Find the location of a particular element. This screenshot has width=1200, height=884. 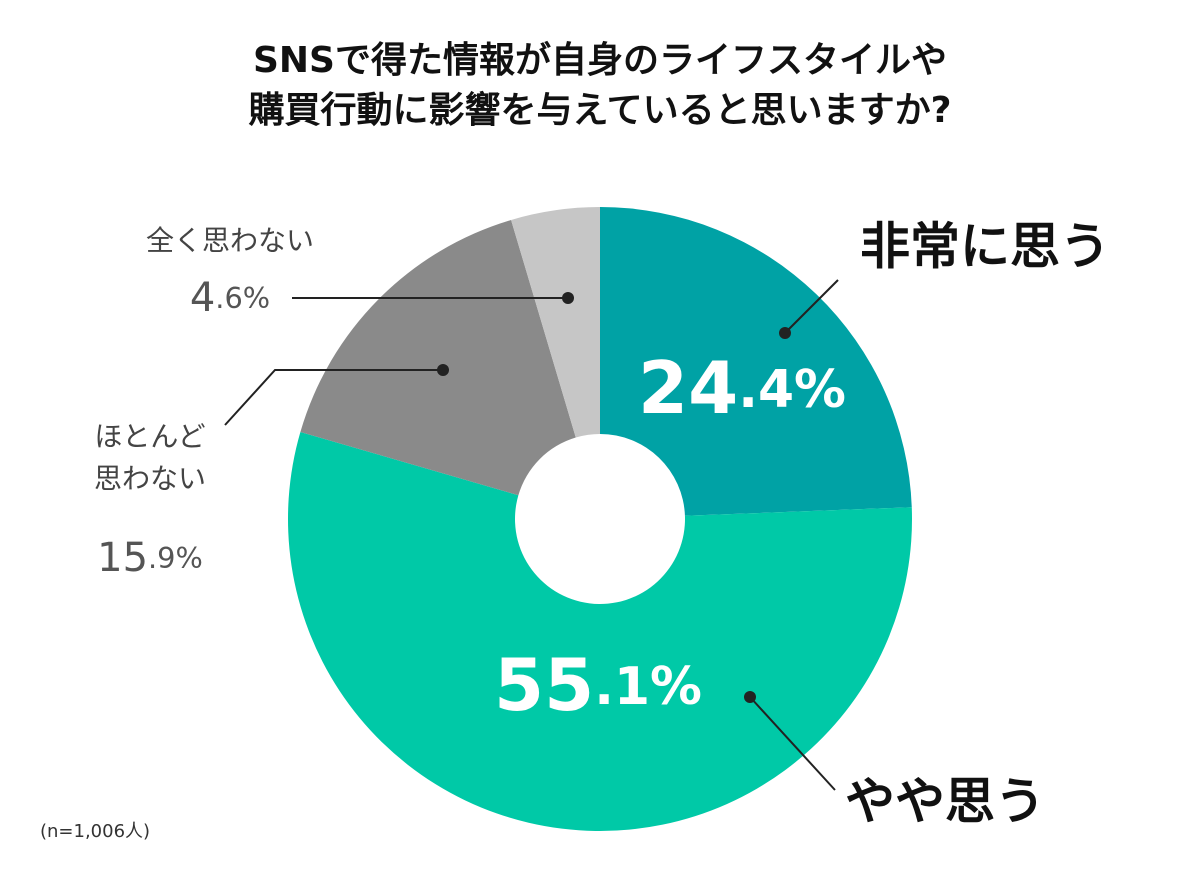

chart-title: 購買行動に影響を与えていると思いますか? is located at coordinates (599, 110).